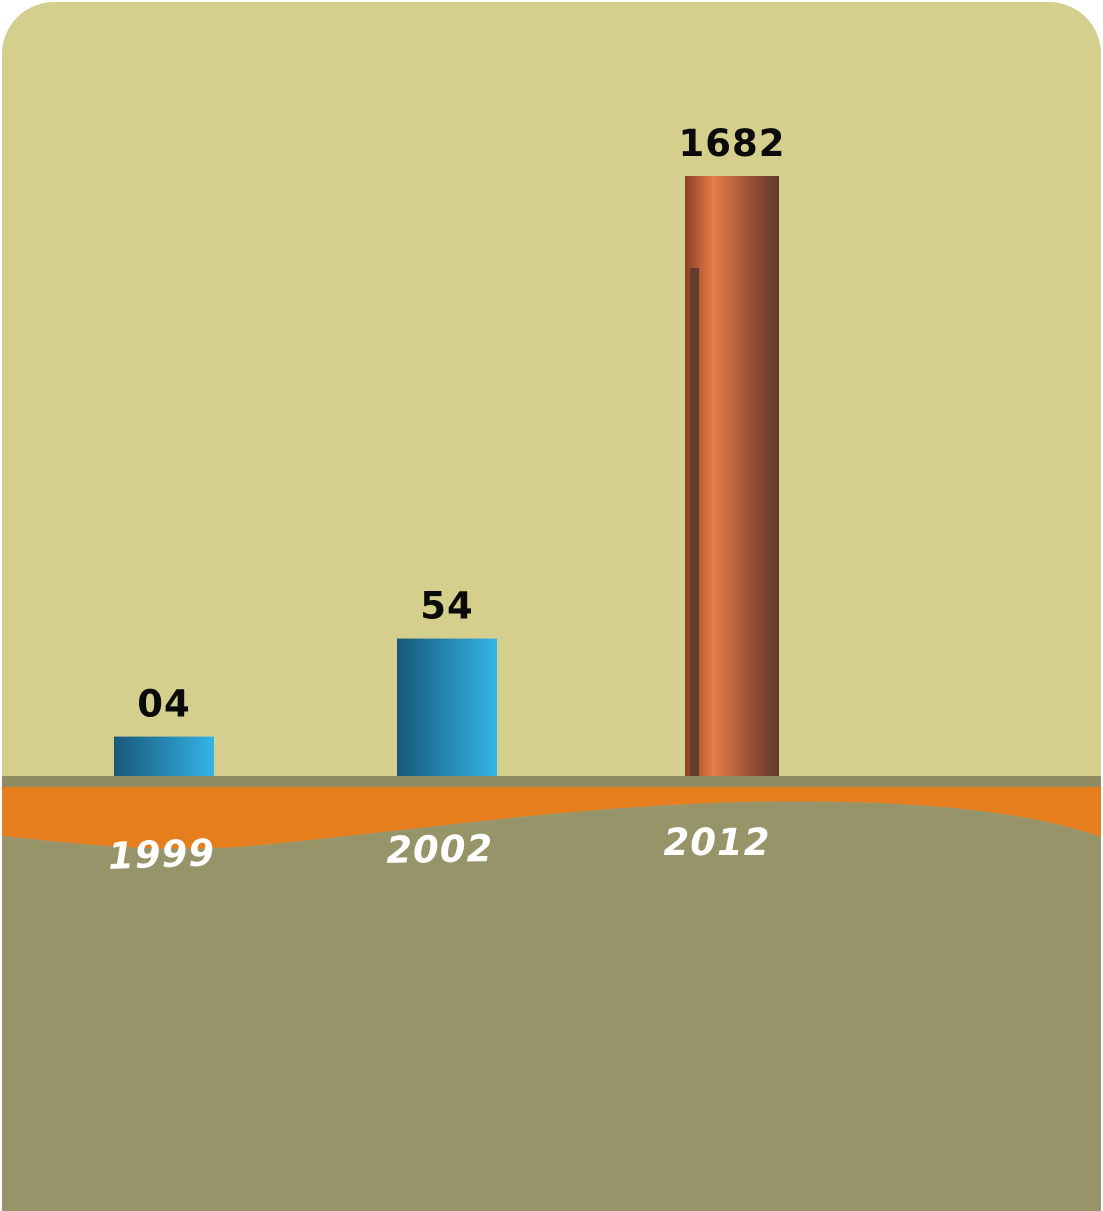  Describe the element at coordinates (447, 606) in the screenshot. I see `value-label-2002: 54` at that location.